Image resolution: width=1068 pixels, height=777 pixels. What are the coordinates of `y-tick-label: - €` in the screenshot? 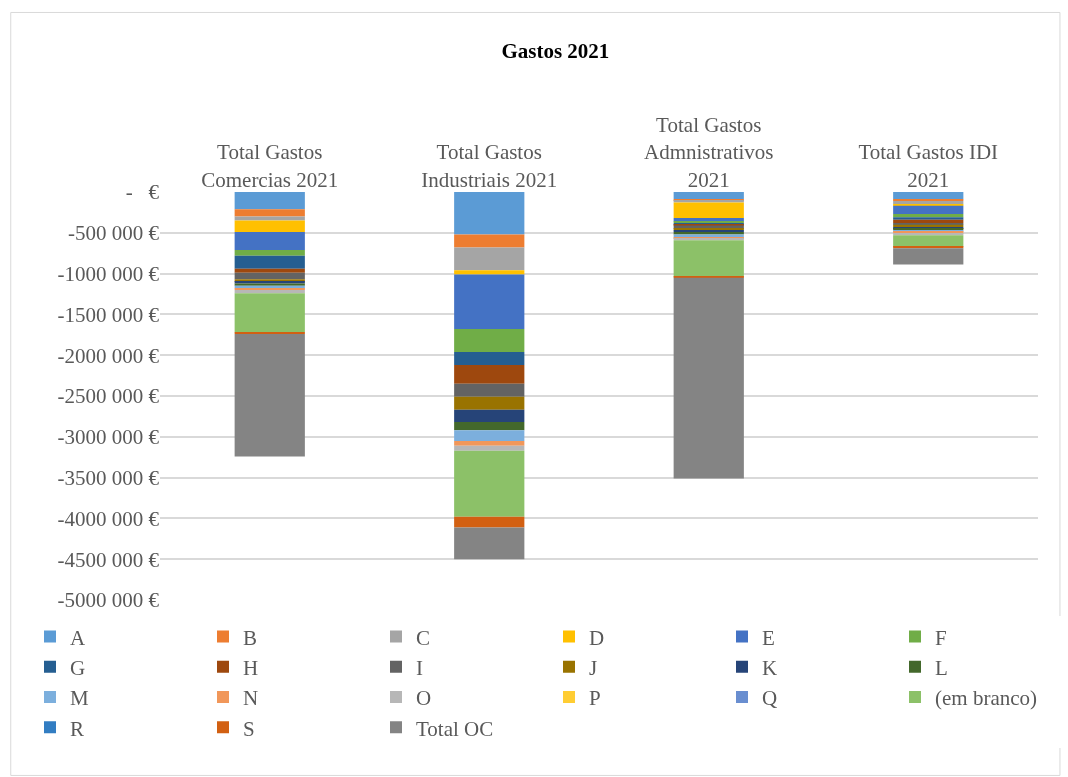 It's located at (142, 192).